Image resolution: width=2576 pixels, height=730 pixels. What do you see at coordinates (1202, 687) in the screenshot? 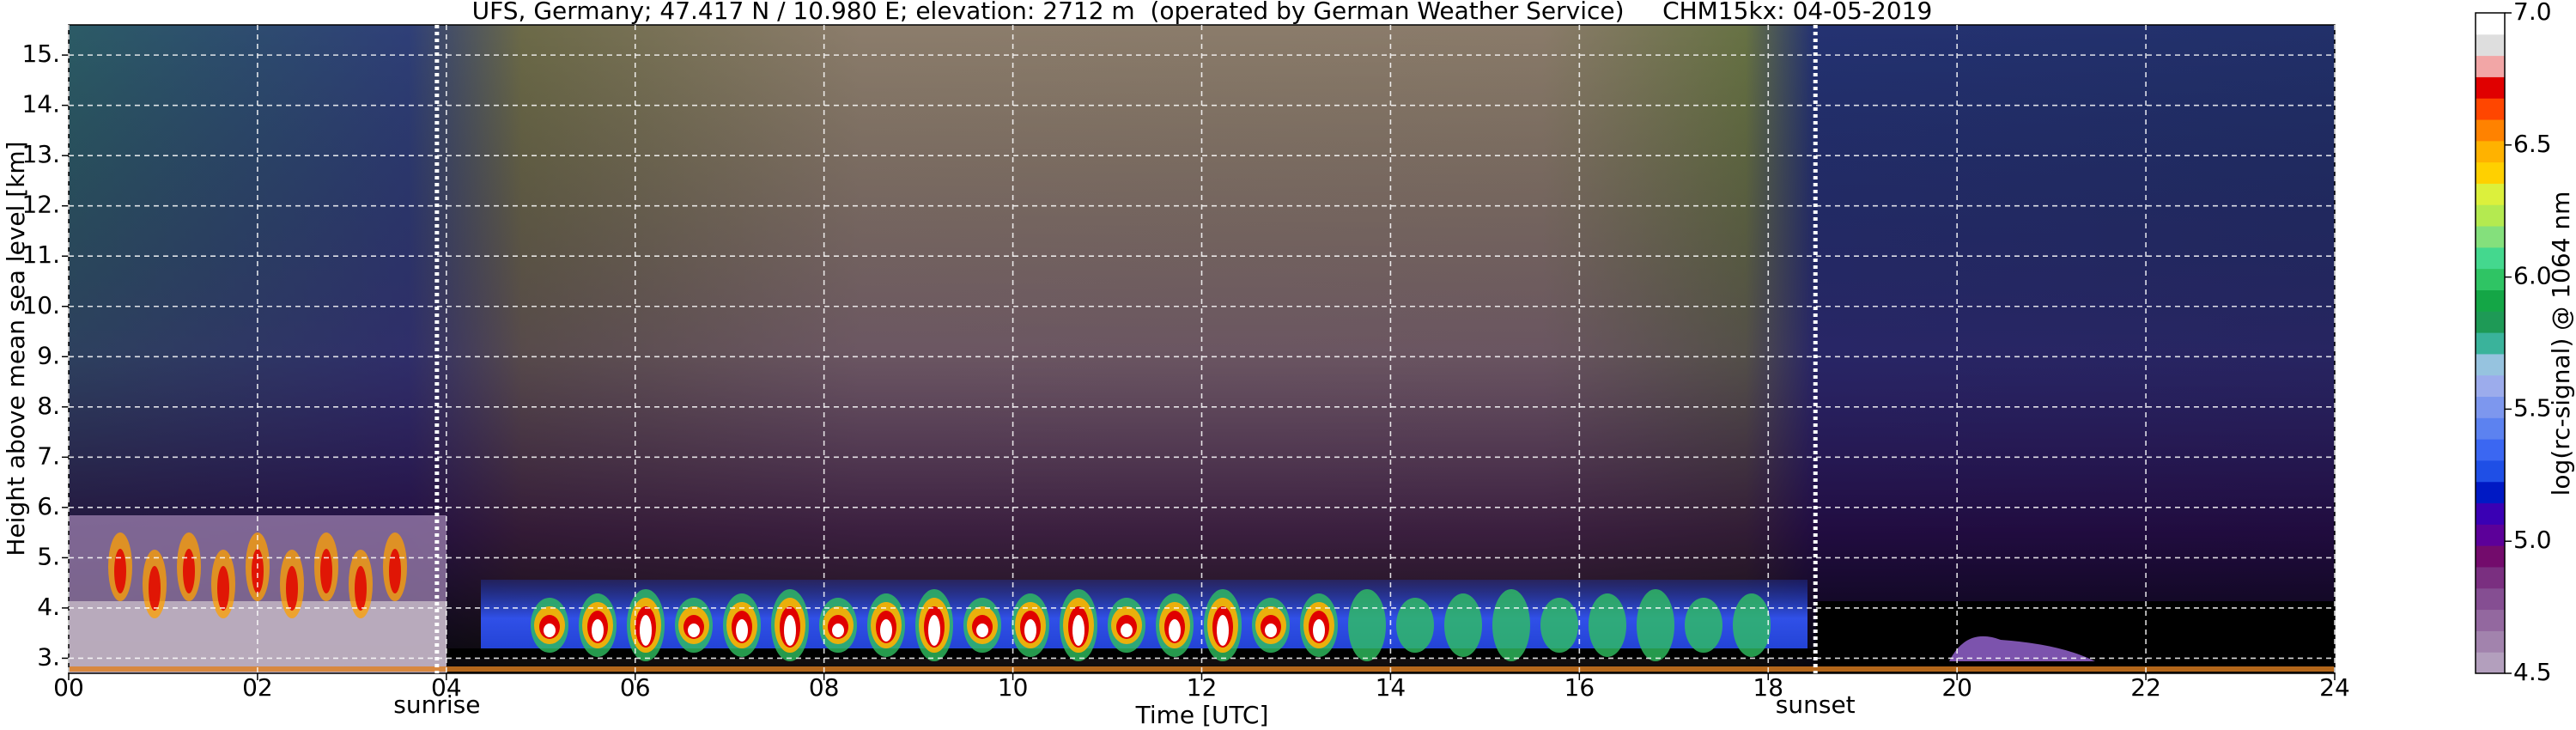
I see `x-tick-label: 12` at bounding box center [1202, 687].